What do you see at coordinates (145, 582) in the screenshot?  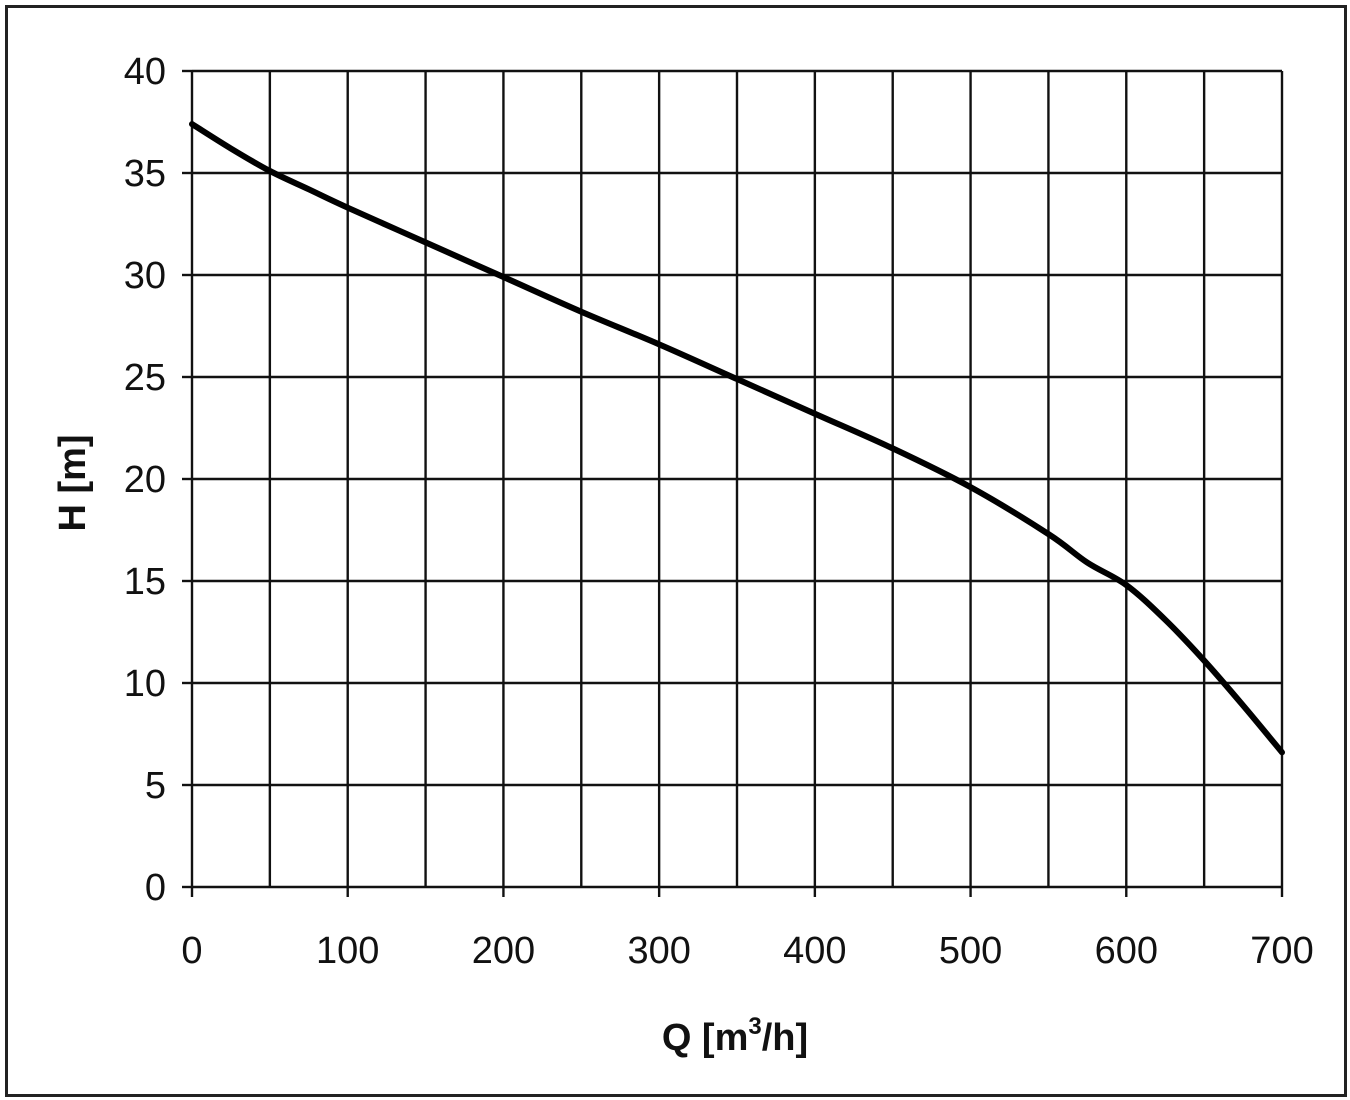 I see `y-tick-label: 15` at bounding box center [145, 582].